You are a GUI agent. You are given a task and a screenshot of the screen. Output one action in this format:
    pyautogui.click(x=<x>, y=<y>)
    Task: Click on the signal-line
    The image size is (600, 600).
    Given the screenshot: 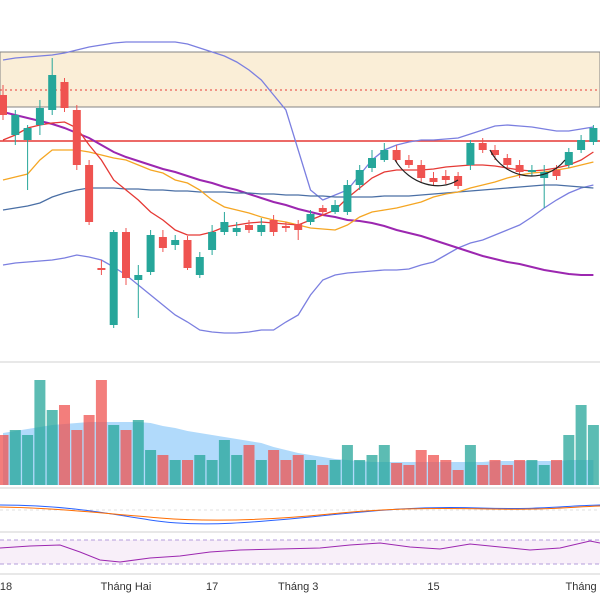 What is the action you would take?
    pyautogui.click(x=300, y=513)
    